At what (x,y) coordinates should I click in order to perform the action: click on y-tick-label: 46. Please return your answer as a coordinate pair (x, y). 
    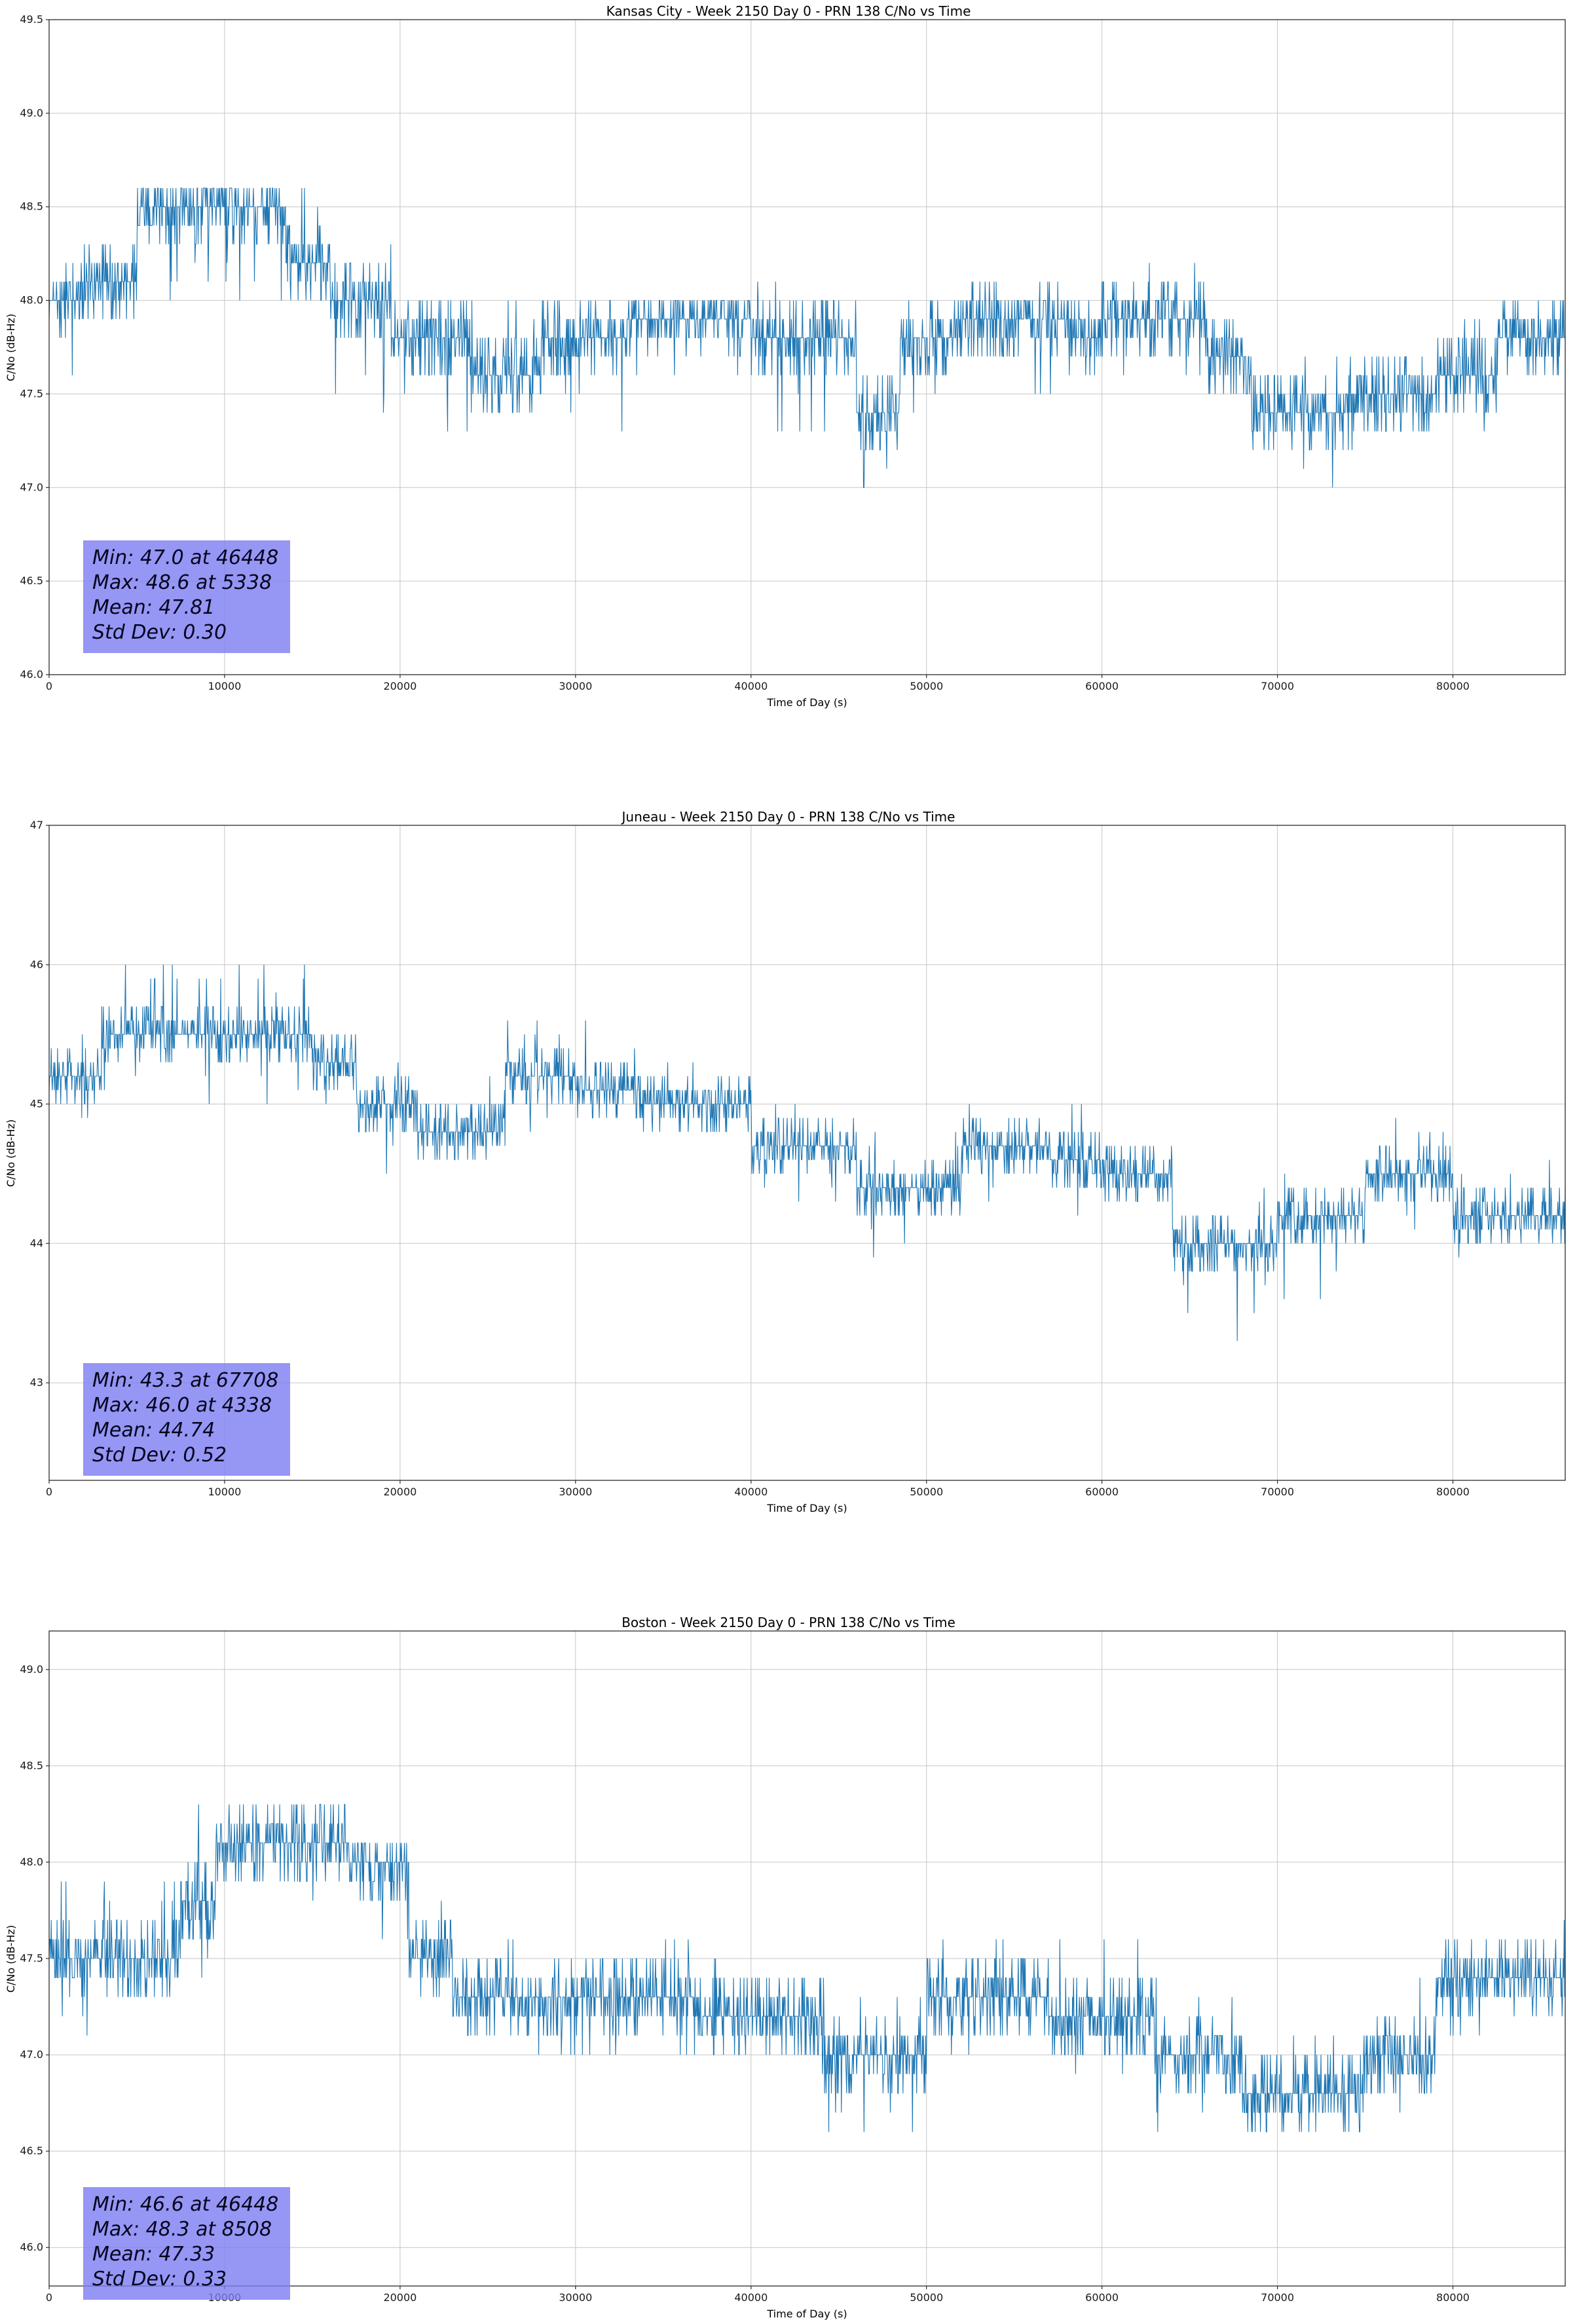
    Looking at the image, I should click on (36, 964).